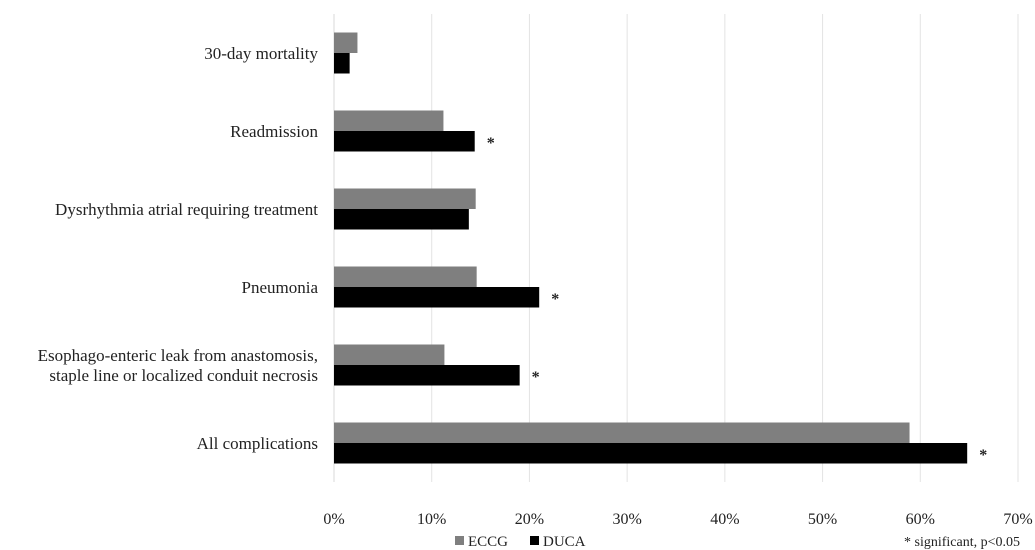 This screenshot has height=550, width=1035. What do you see at coordinates (178, 355) in the screenshot?
I see `category-label: Esophago-enteric leak from anastomosis,` at bounding box center [178, 355].